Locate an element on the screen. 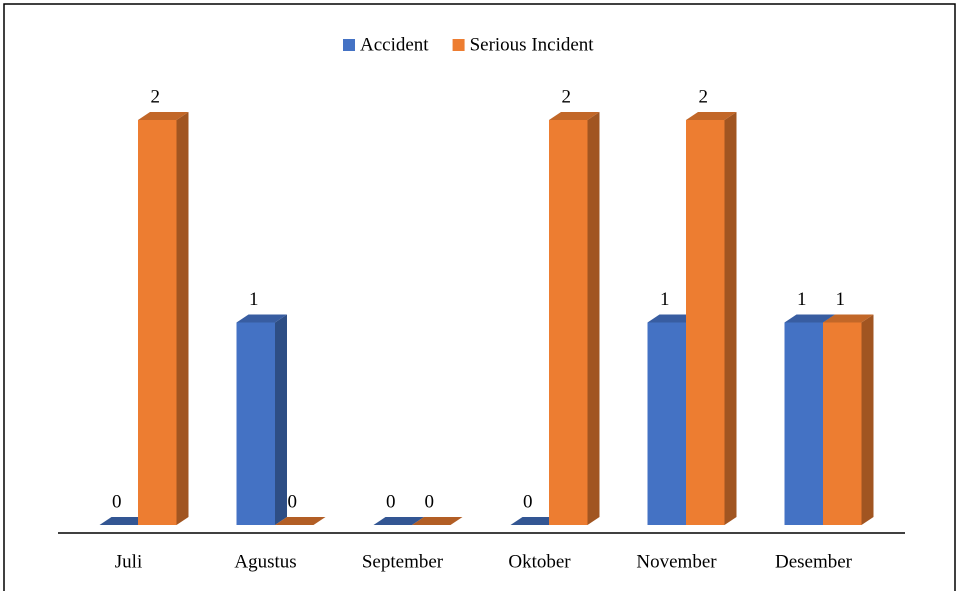 Image resolution: width=960 pixels, height=591 pixels. x-tick-label: Agustus is located at coordinates (265, 561).